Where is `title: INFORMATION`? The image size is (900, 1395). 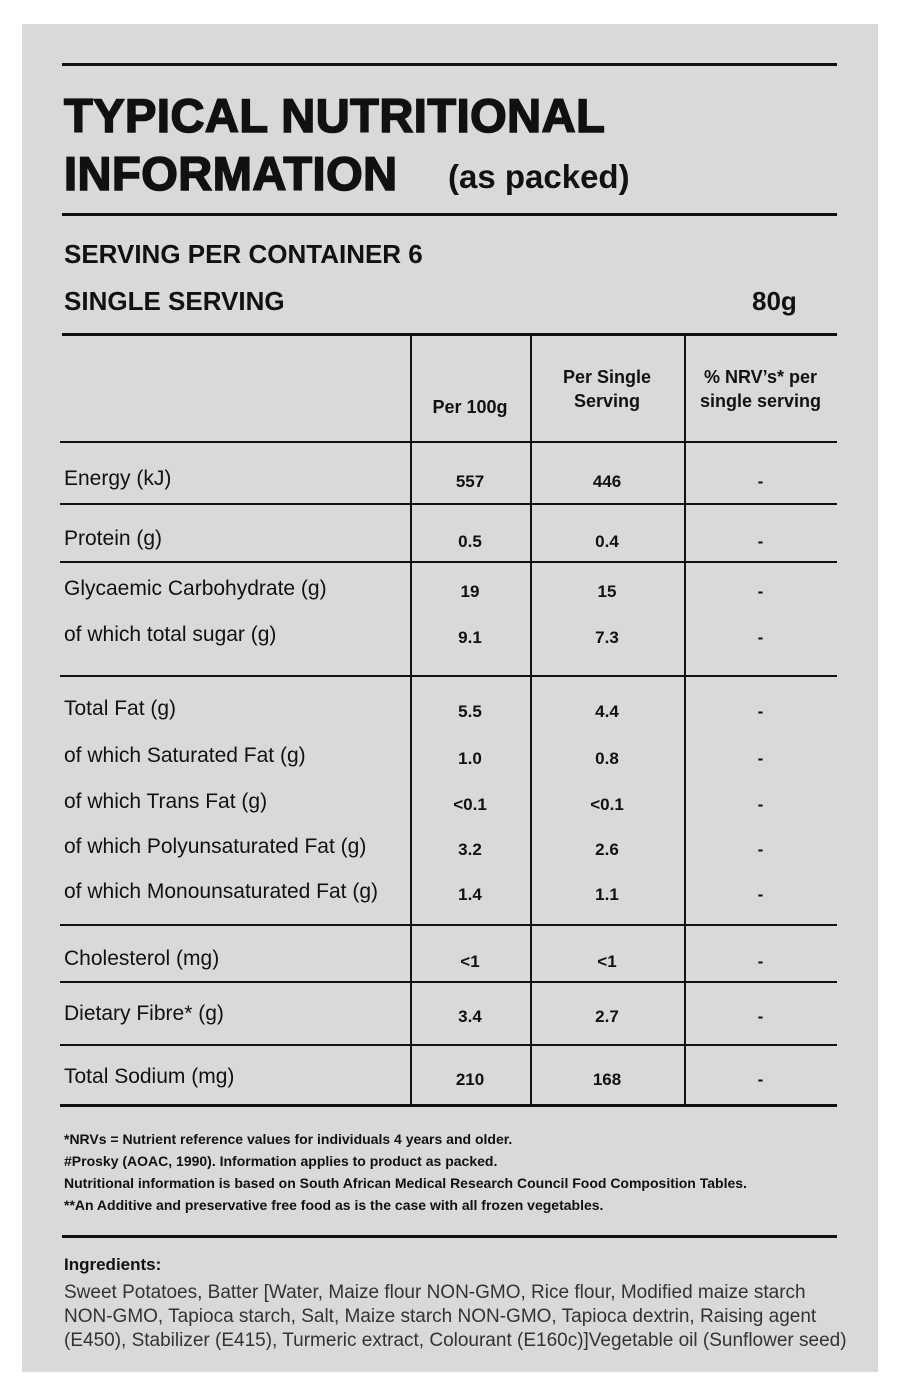
title: INFORMATION is located at coordinates (230, 173).